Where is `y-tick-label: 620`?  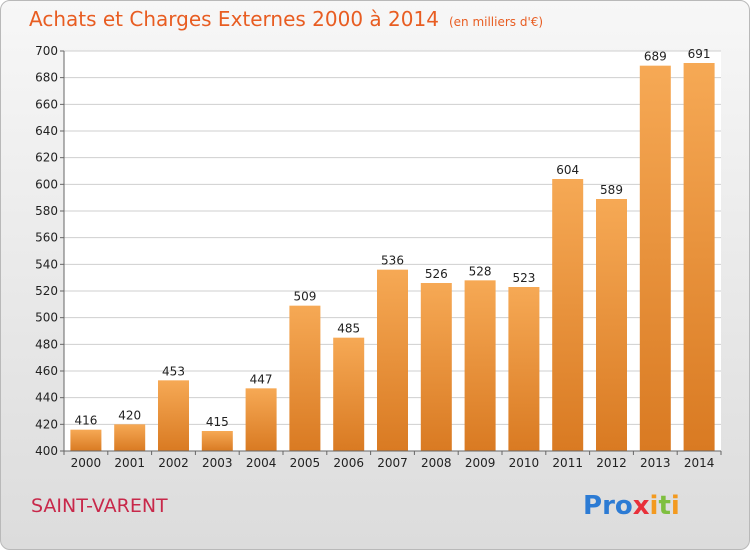
y-tick-label: 620 is located at coordinates (46, 158).